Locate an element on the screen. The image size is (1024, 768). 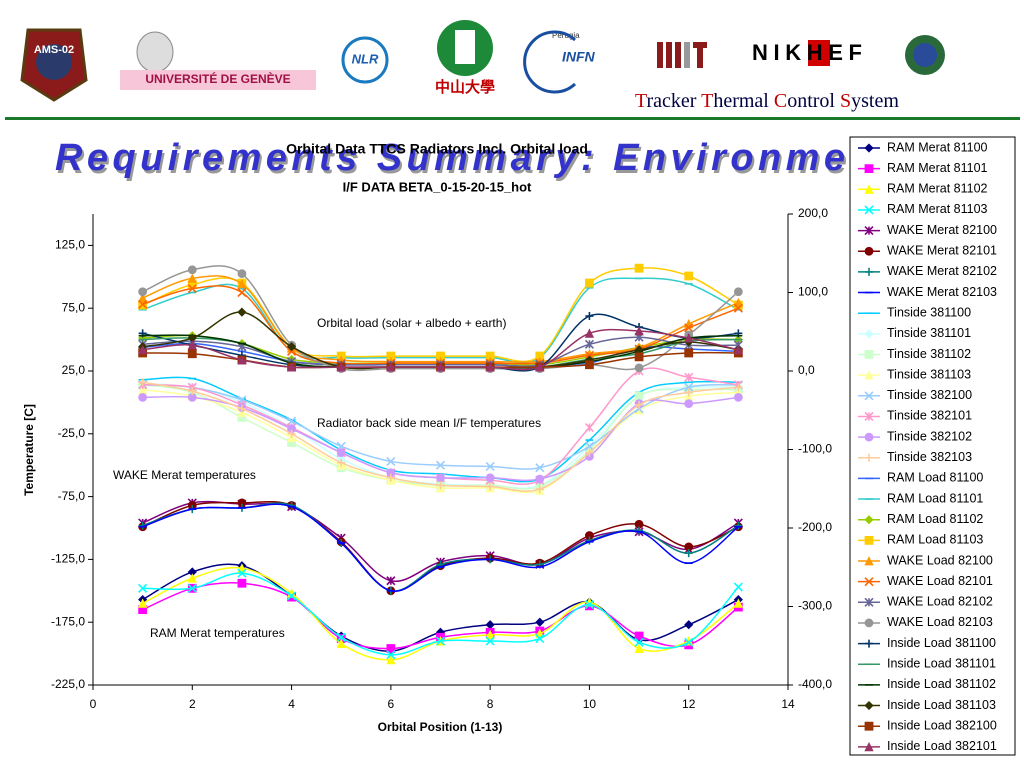
legend-label: Tinside 381100 is located at coordinates (929, 312).